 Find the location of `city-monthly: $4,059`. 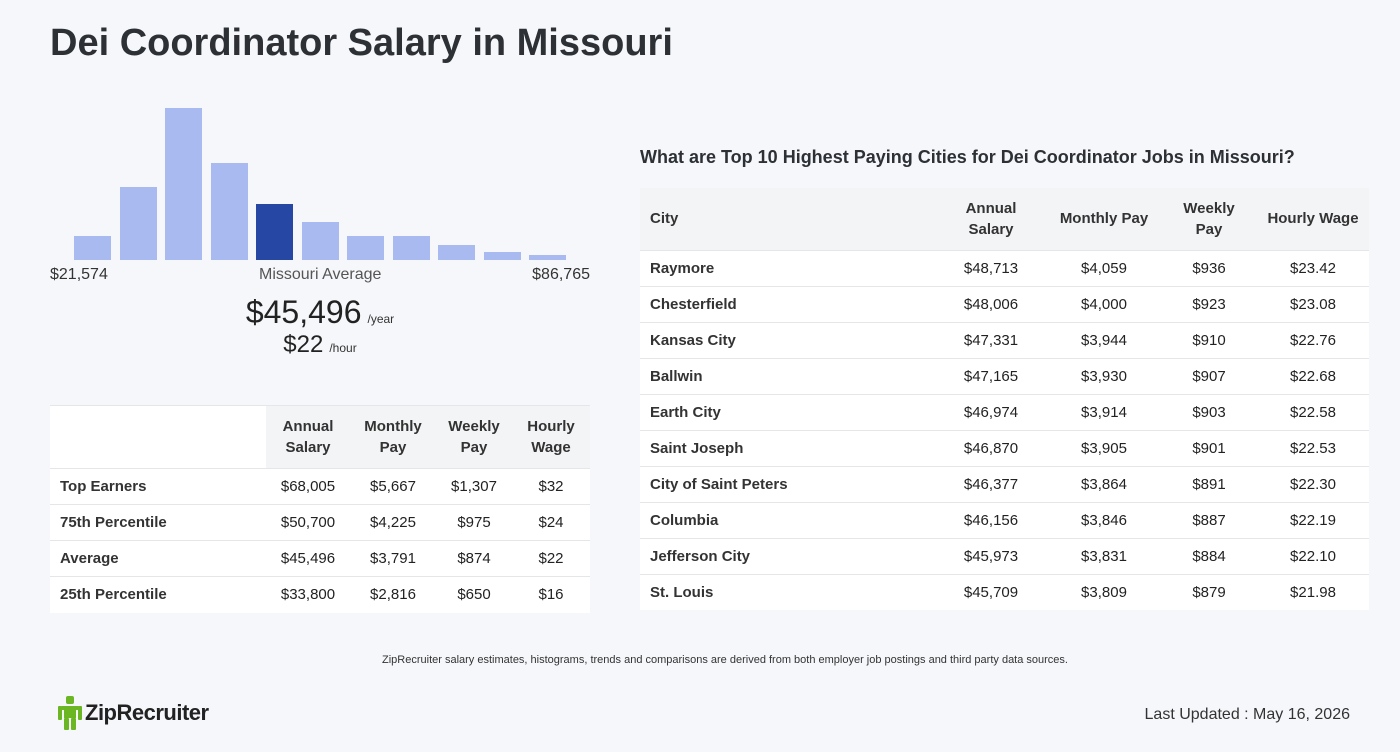

city-monthly: $4,059 is located at coordinates (1104, 267).